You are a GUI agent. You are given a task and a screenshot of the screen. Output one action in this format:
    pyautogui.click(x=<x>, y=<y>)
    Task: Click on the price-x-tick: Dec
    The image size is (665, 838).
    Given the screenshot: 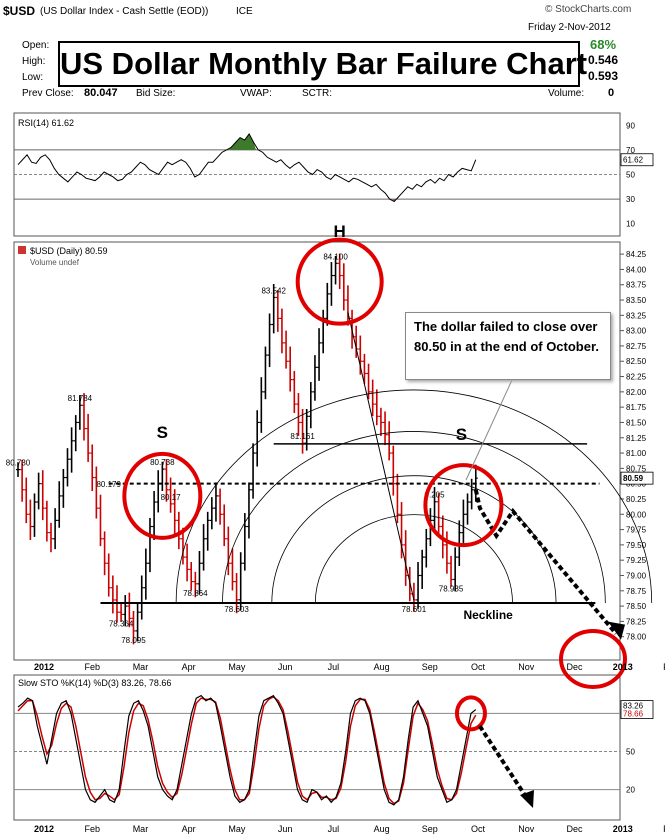 What is the action you would take?
    pyautogui.click(x=574, y=667)
    